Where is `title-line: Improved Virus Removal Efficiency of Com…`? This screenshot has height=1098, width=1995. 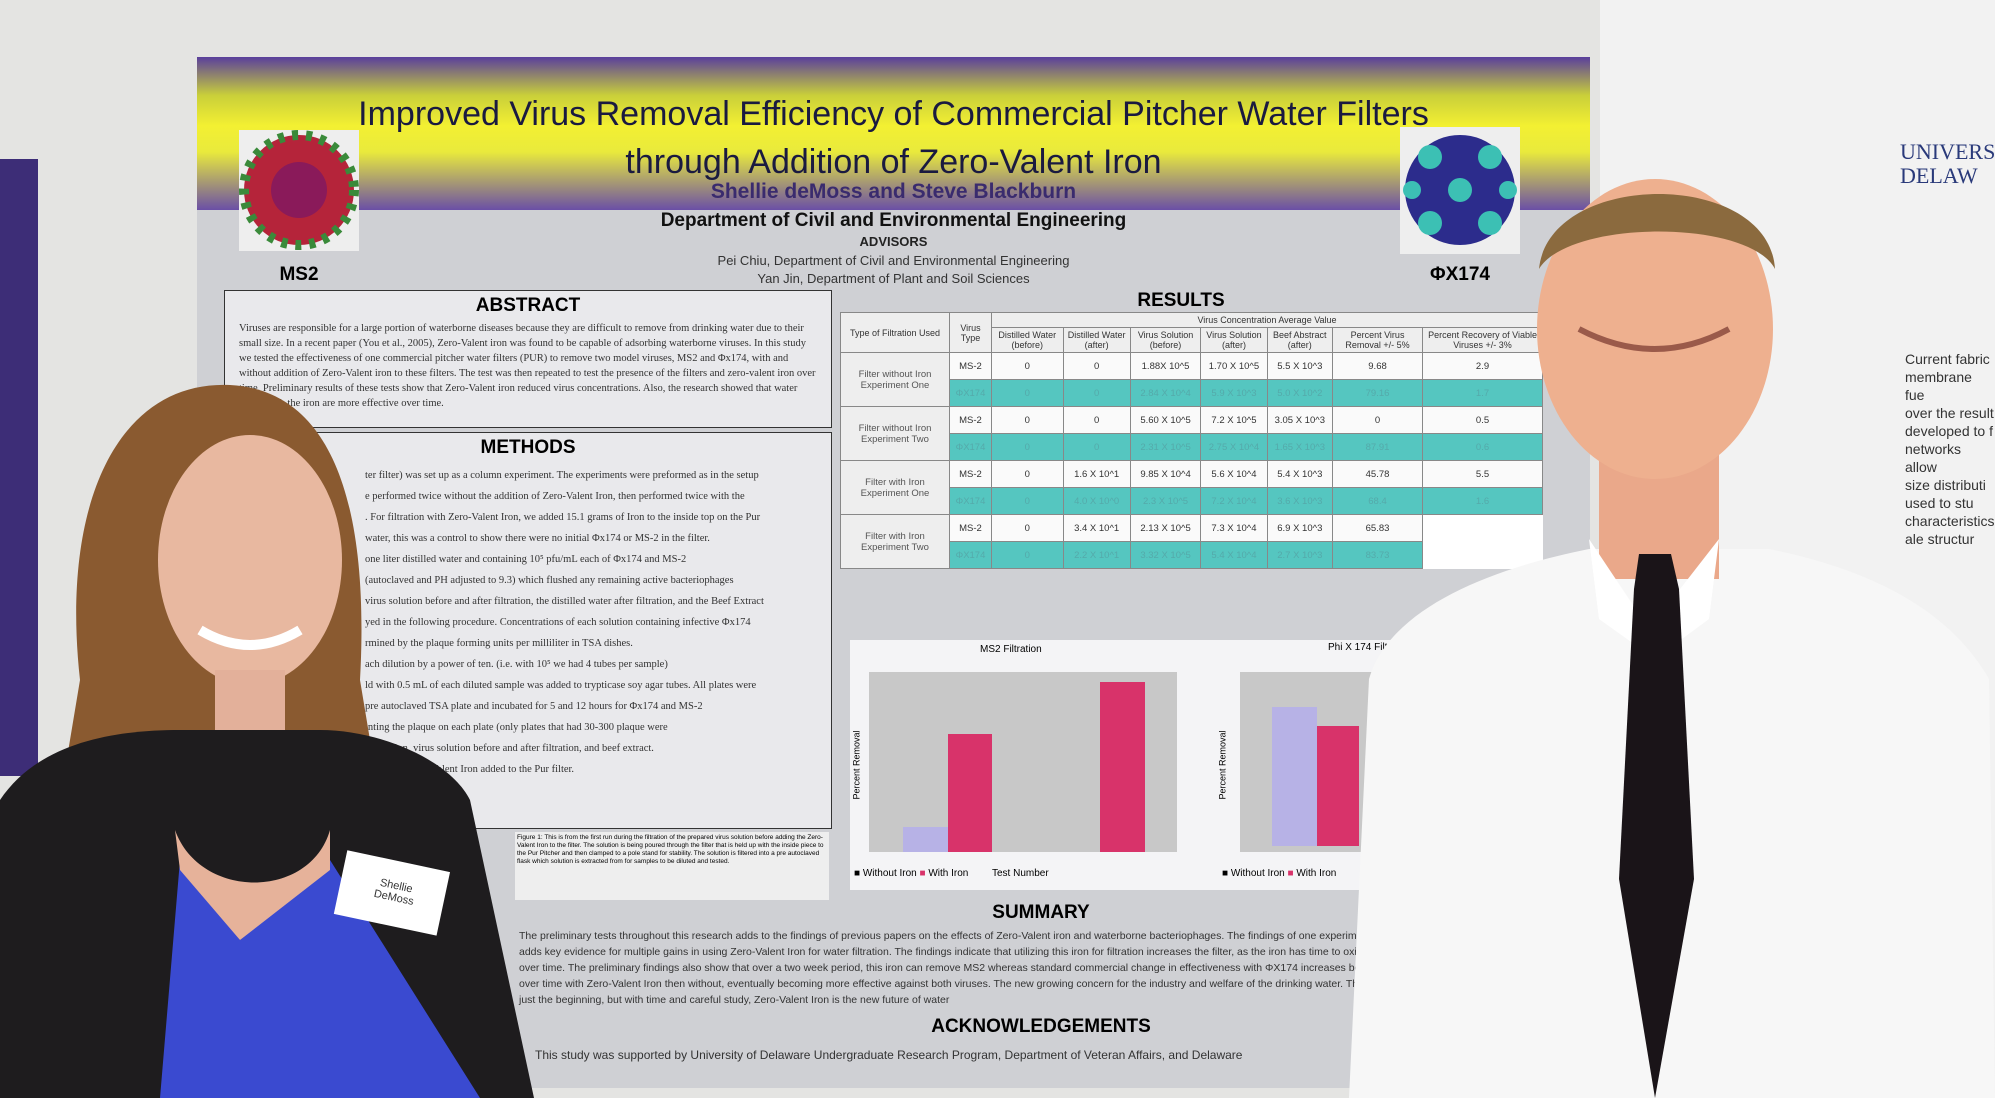 title-line: Improved Virus Removal Efficiency of Com… is located at coordinates (893, 114).